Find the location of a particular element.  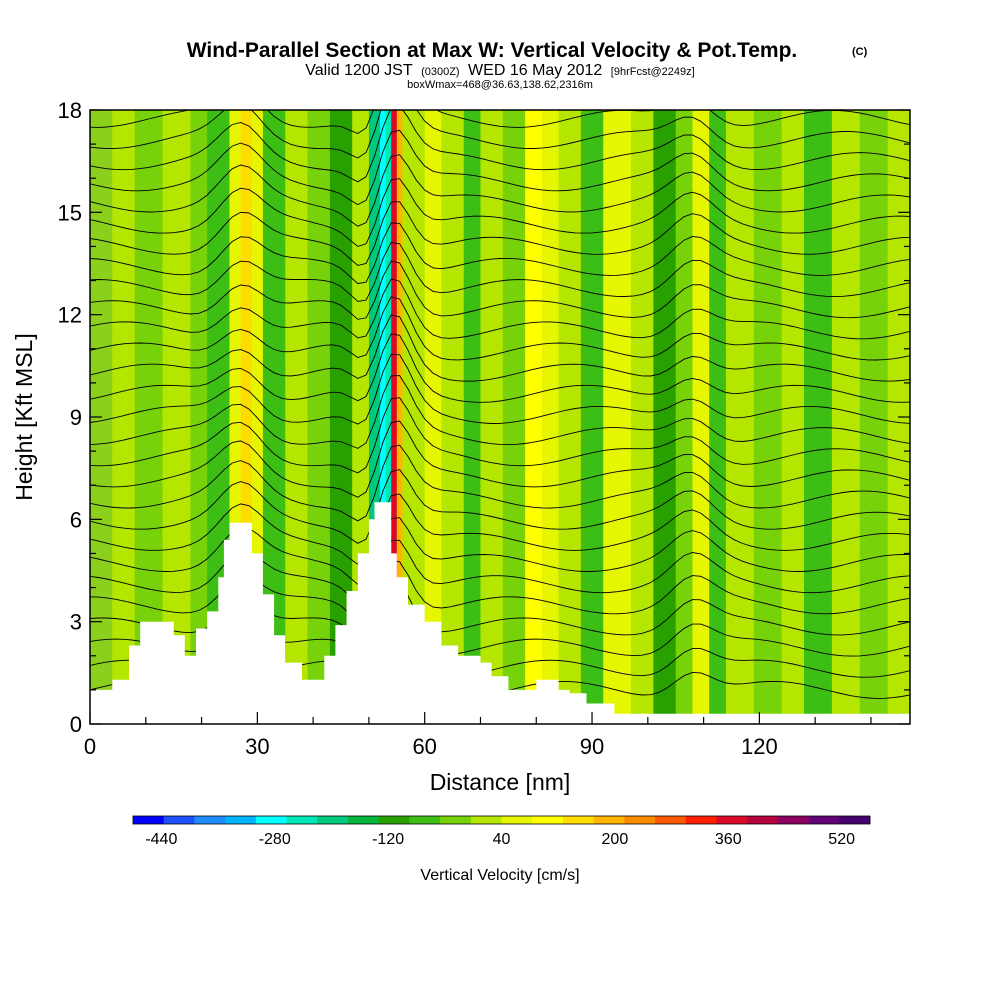

x-tick-label: 0 is located at coordinates (90, 746).